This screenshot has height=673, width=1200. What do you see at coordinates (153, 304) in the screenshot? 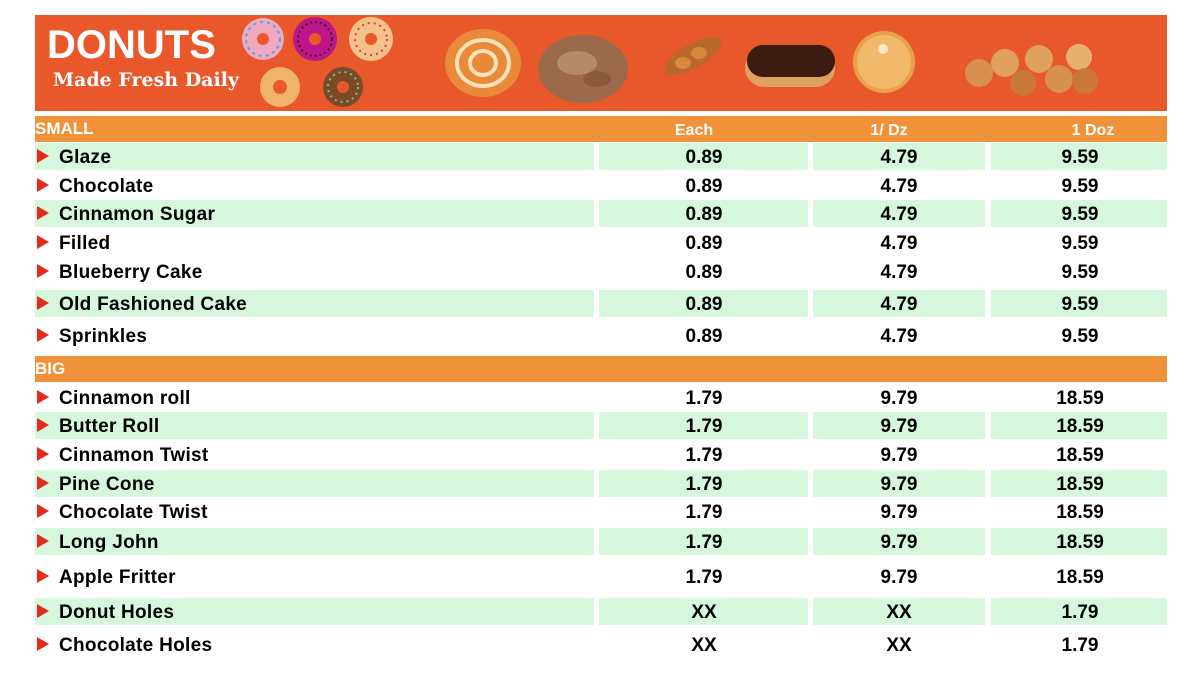
I see `item-name: Old Fashioned Cake` at bounding box center [153, 304].